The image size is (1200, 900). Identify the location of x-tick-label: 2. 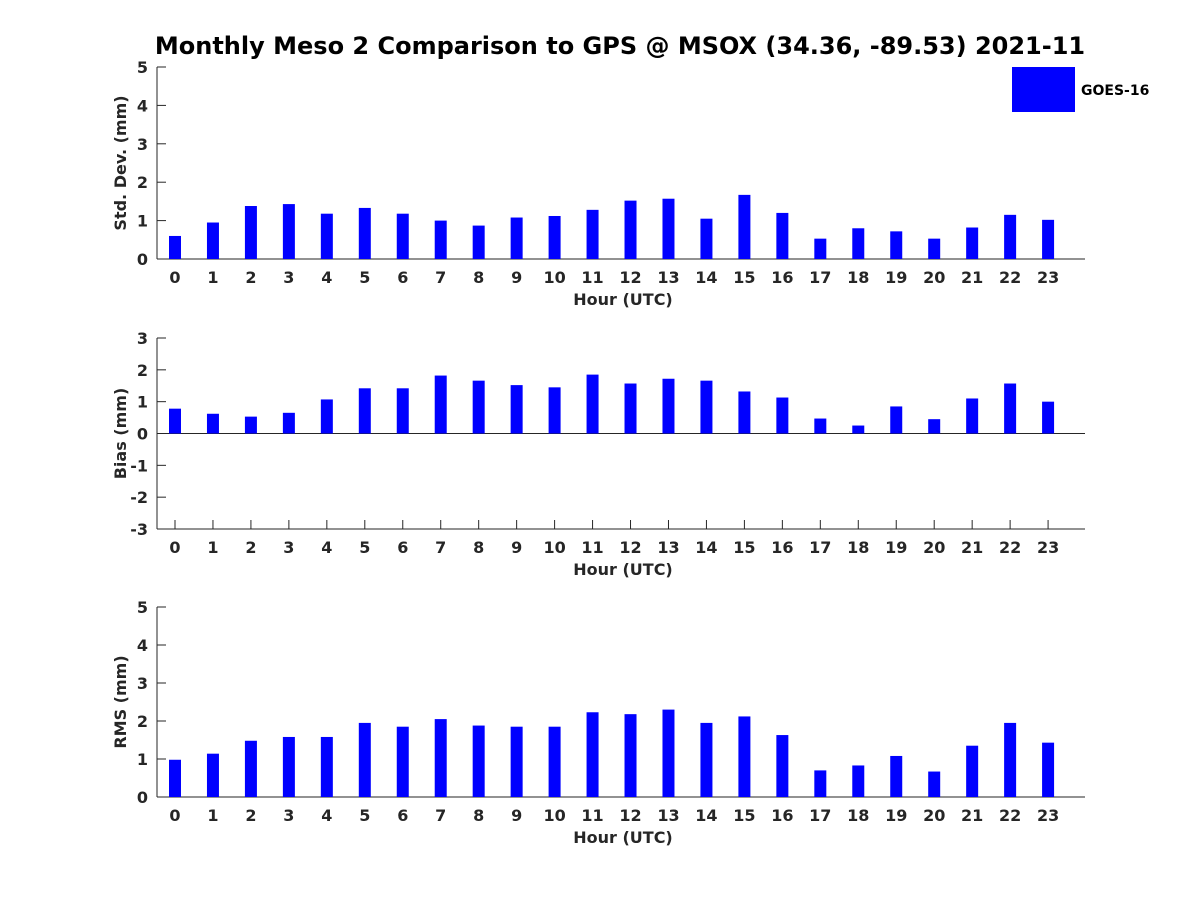
(250, 815).